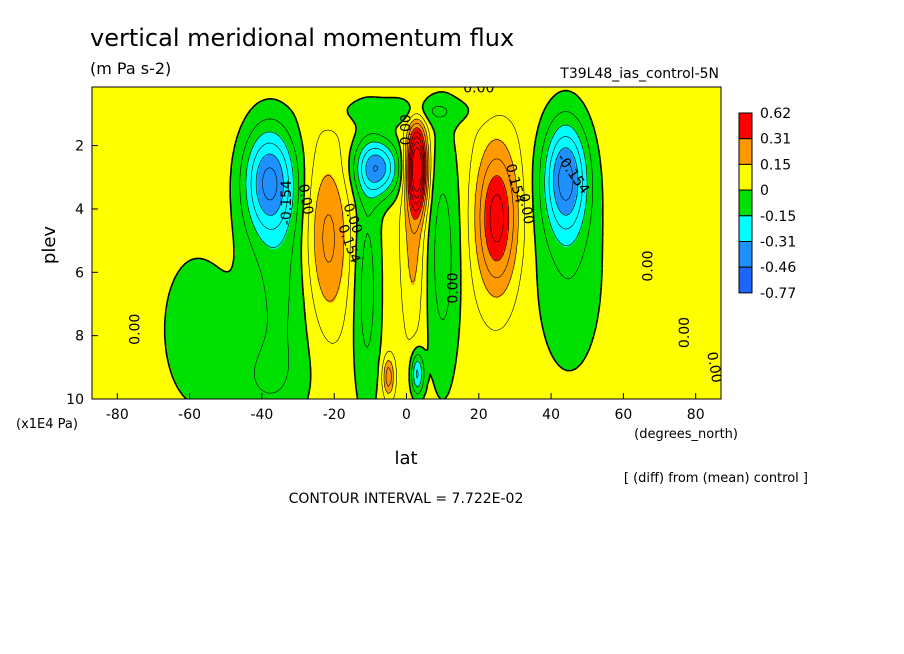 The image size is (904, 654). I want to click on x-tick-label: 60, so click(623, 415).